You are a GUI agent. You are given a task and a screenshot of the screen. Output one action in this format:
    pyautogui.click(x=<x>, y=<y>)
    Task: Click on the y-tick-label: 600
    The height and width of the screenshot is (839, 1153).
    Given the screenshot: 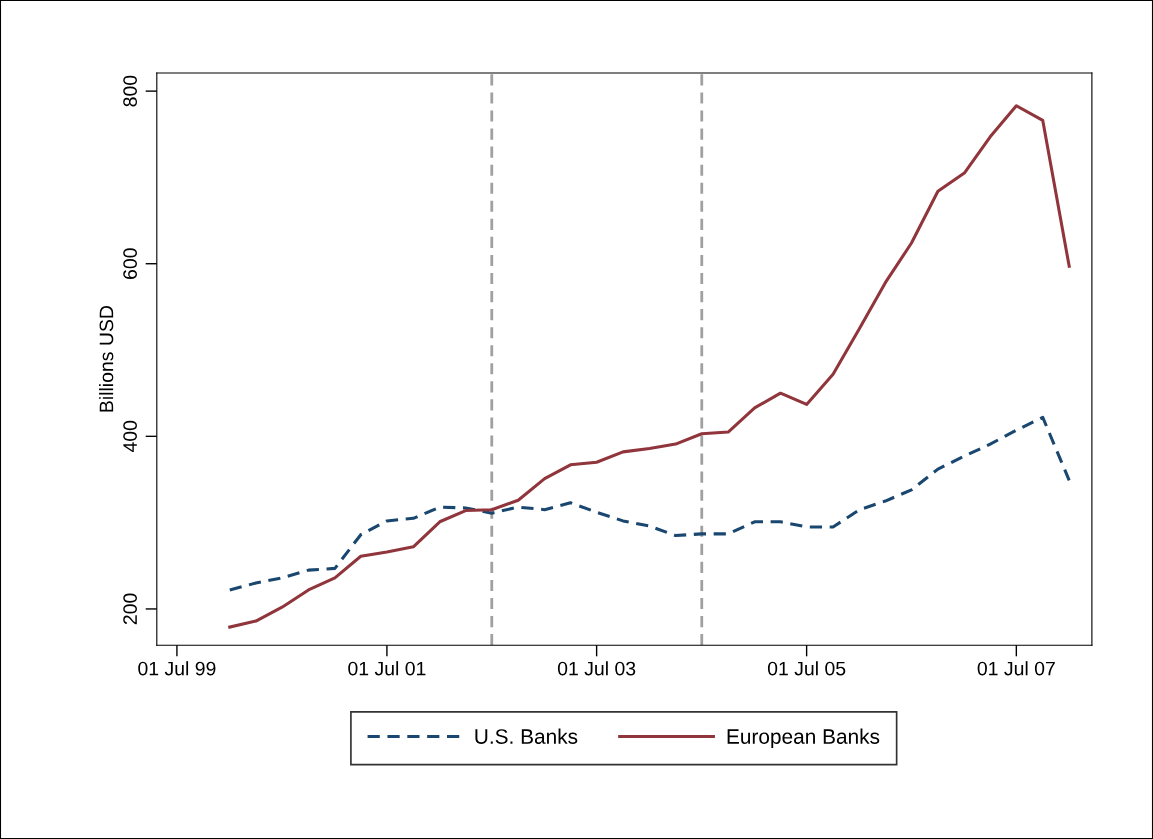 What is the action you would take?
    pyautogui.click(x=130, y=263)
    